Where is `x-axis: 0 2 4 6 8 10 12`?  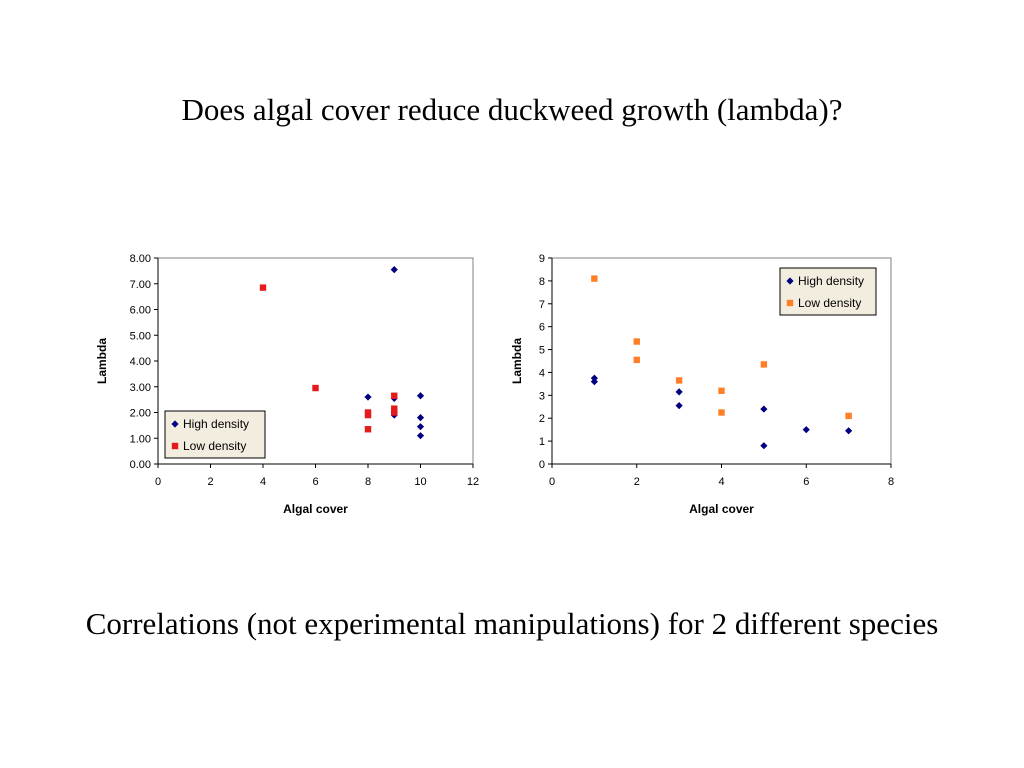
x-axis: 0 2 4 6 8 10 12 is located at coordinates (317, 475).